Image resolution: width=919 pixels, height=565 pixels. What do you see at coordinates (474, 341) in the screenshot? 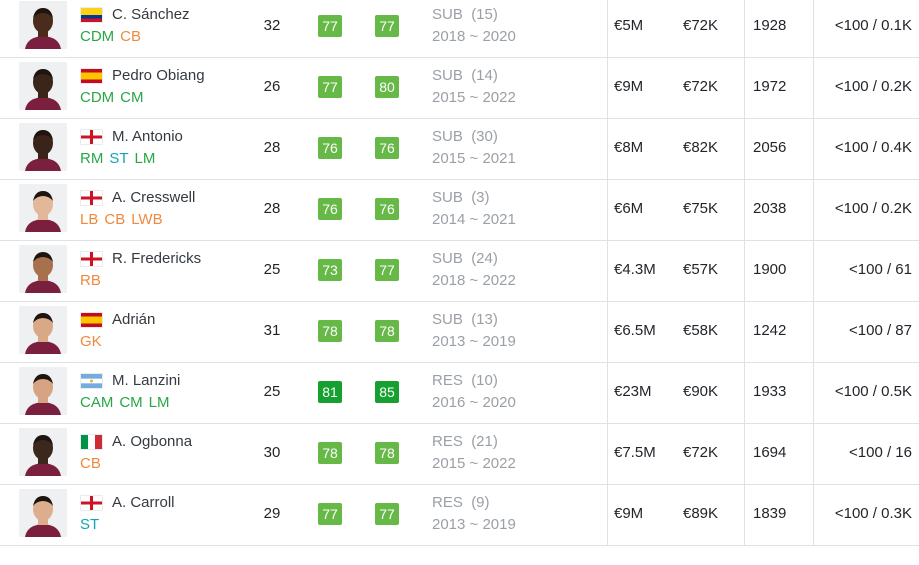
I see `contract-period: 2013 ~ 2019` at bounding box center [474, 341].